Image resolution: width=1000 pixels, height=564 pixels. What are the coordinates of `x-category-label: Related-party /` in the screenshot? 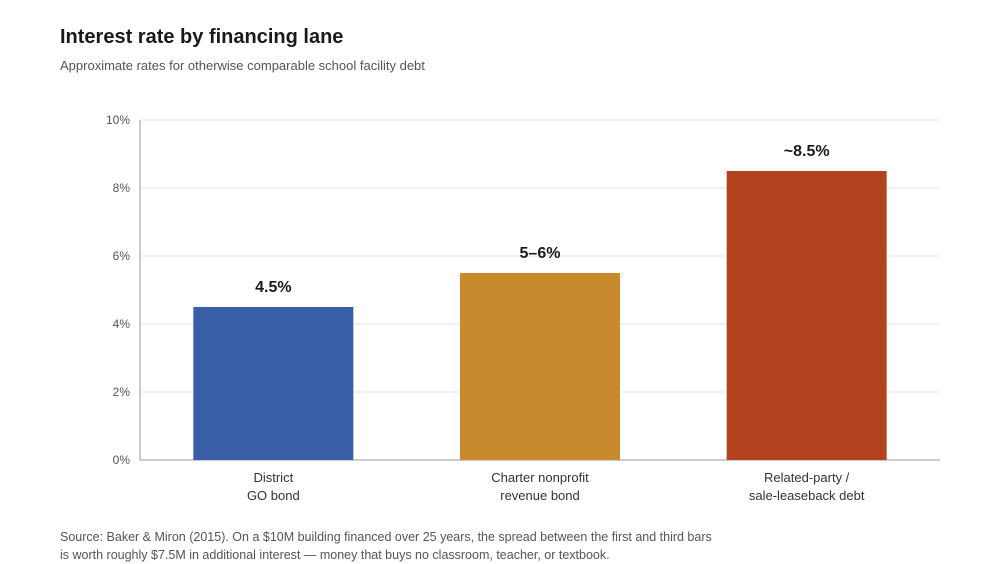 It's located at (807, 477).